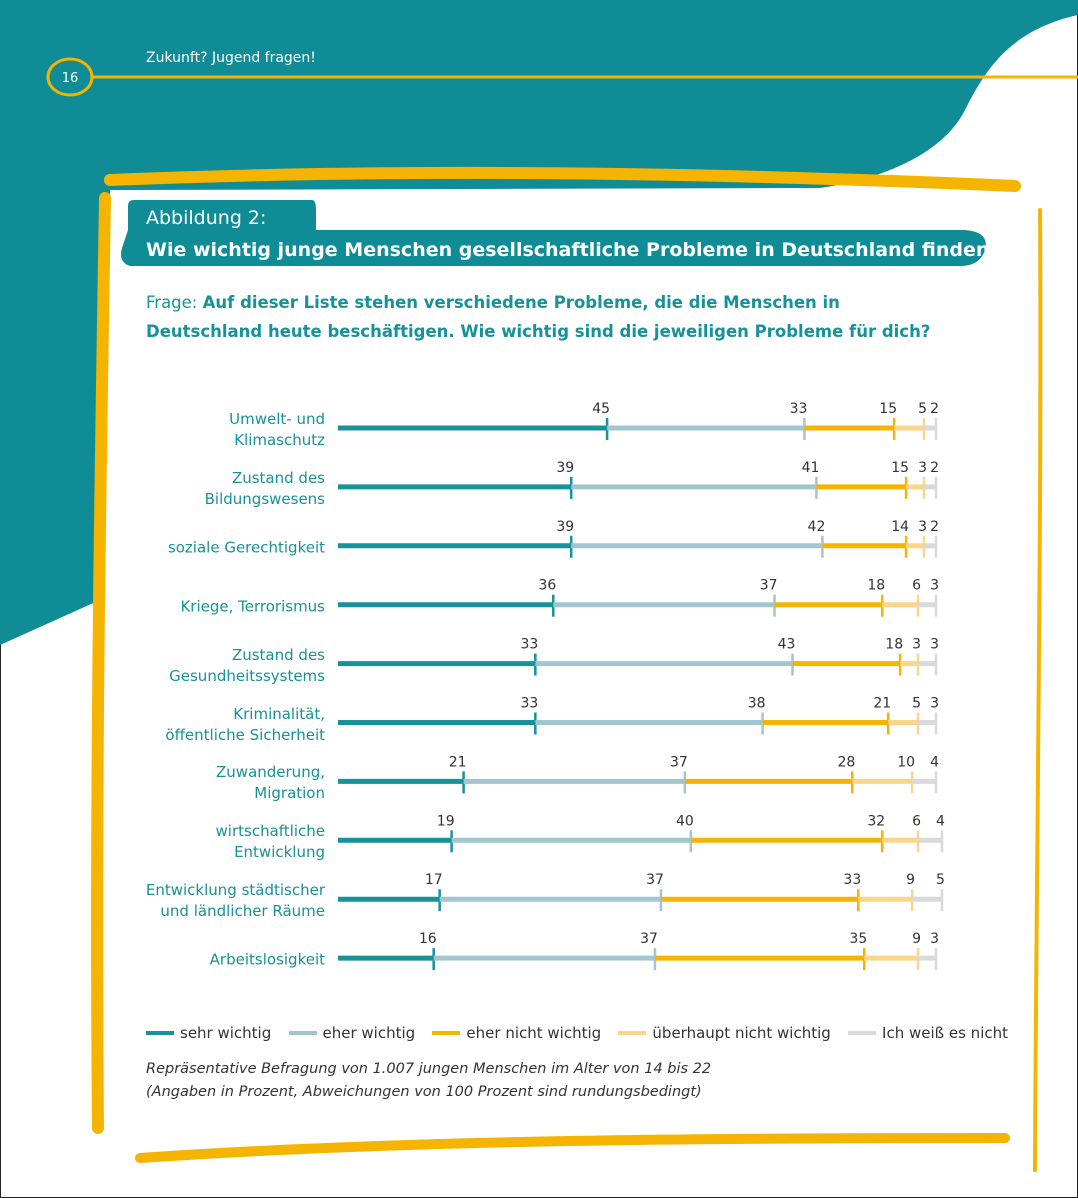  What do you see at coordinates (846, 762) in the screenshot?
I see `value-label: 28` at bounding box center [846, 762].